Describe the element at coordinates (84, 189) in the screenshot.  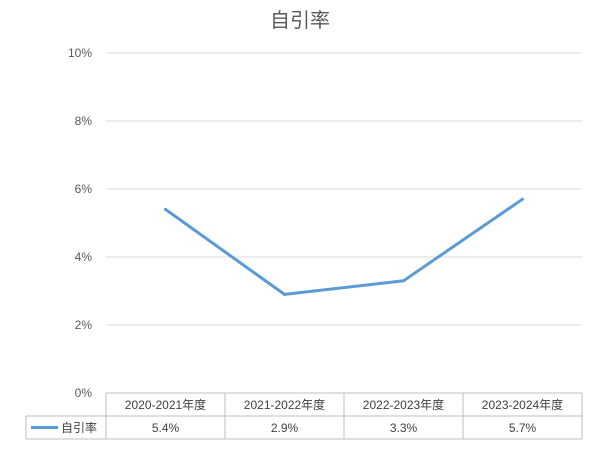
I see `y-tick-label: 6%` at that location.